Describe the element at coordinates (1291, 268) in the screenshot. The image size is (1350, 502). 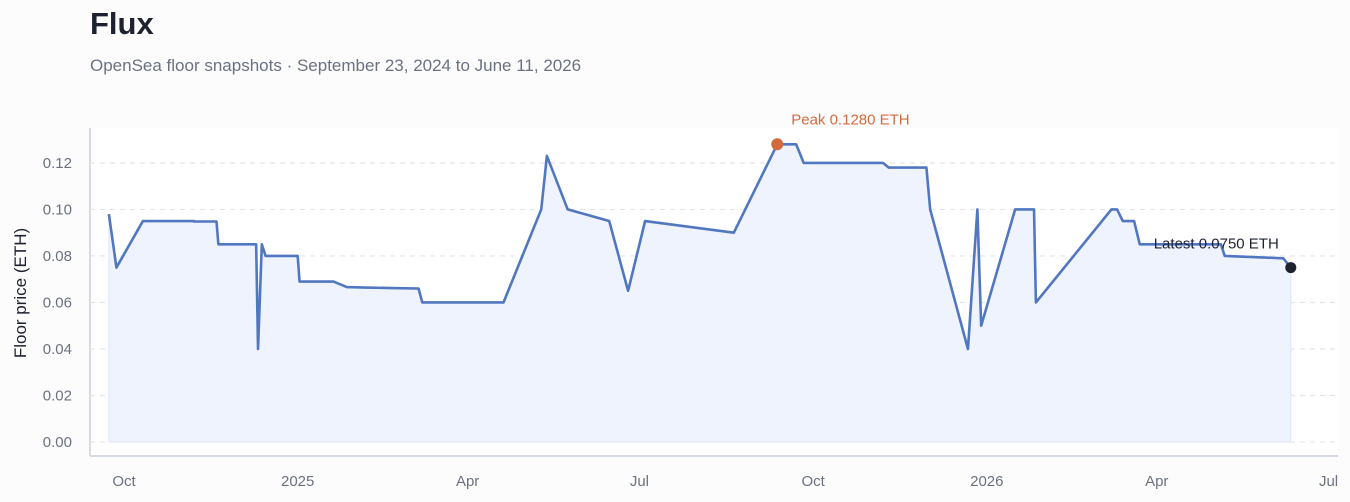
I see `latest-marker` at that location.